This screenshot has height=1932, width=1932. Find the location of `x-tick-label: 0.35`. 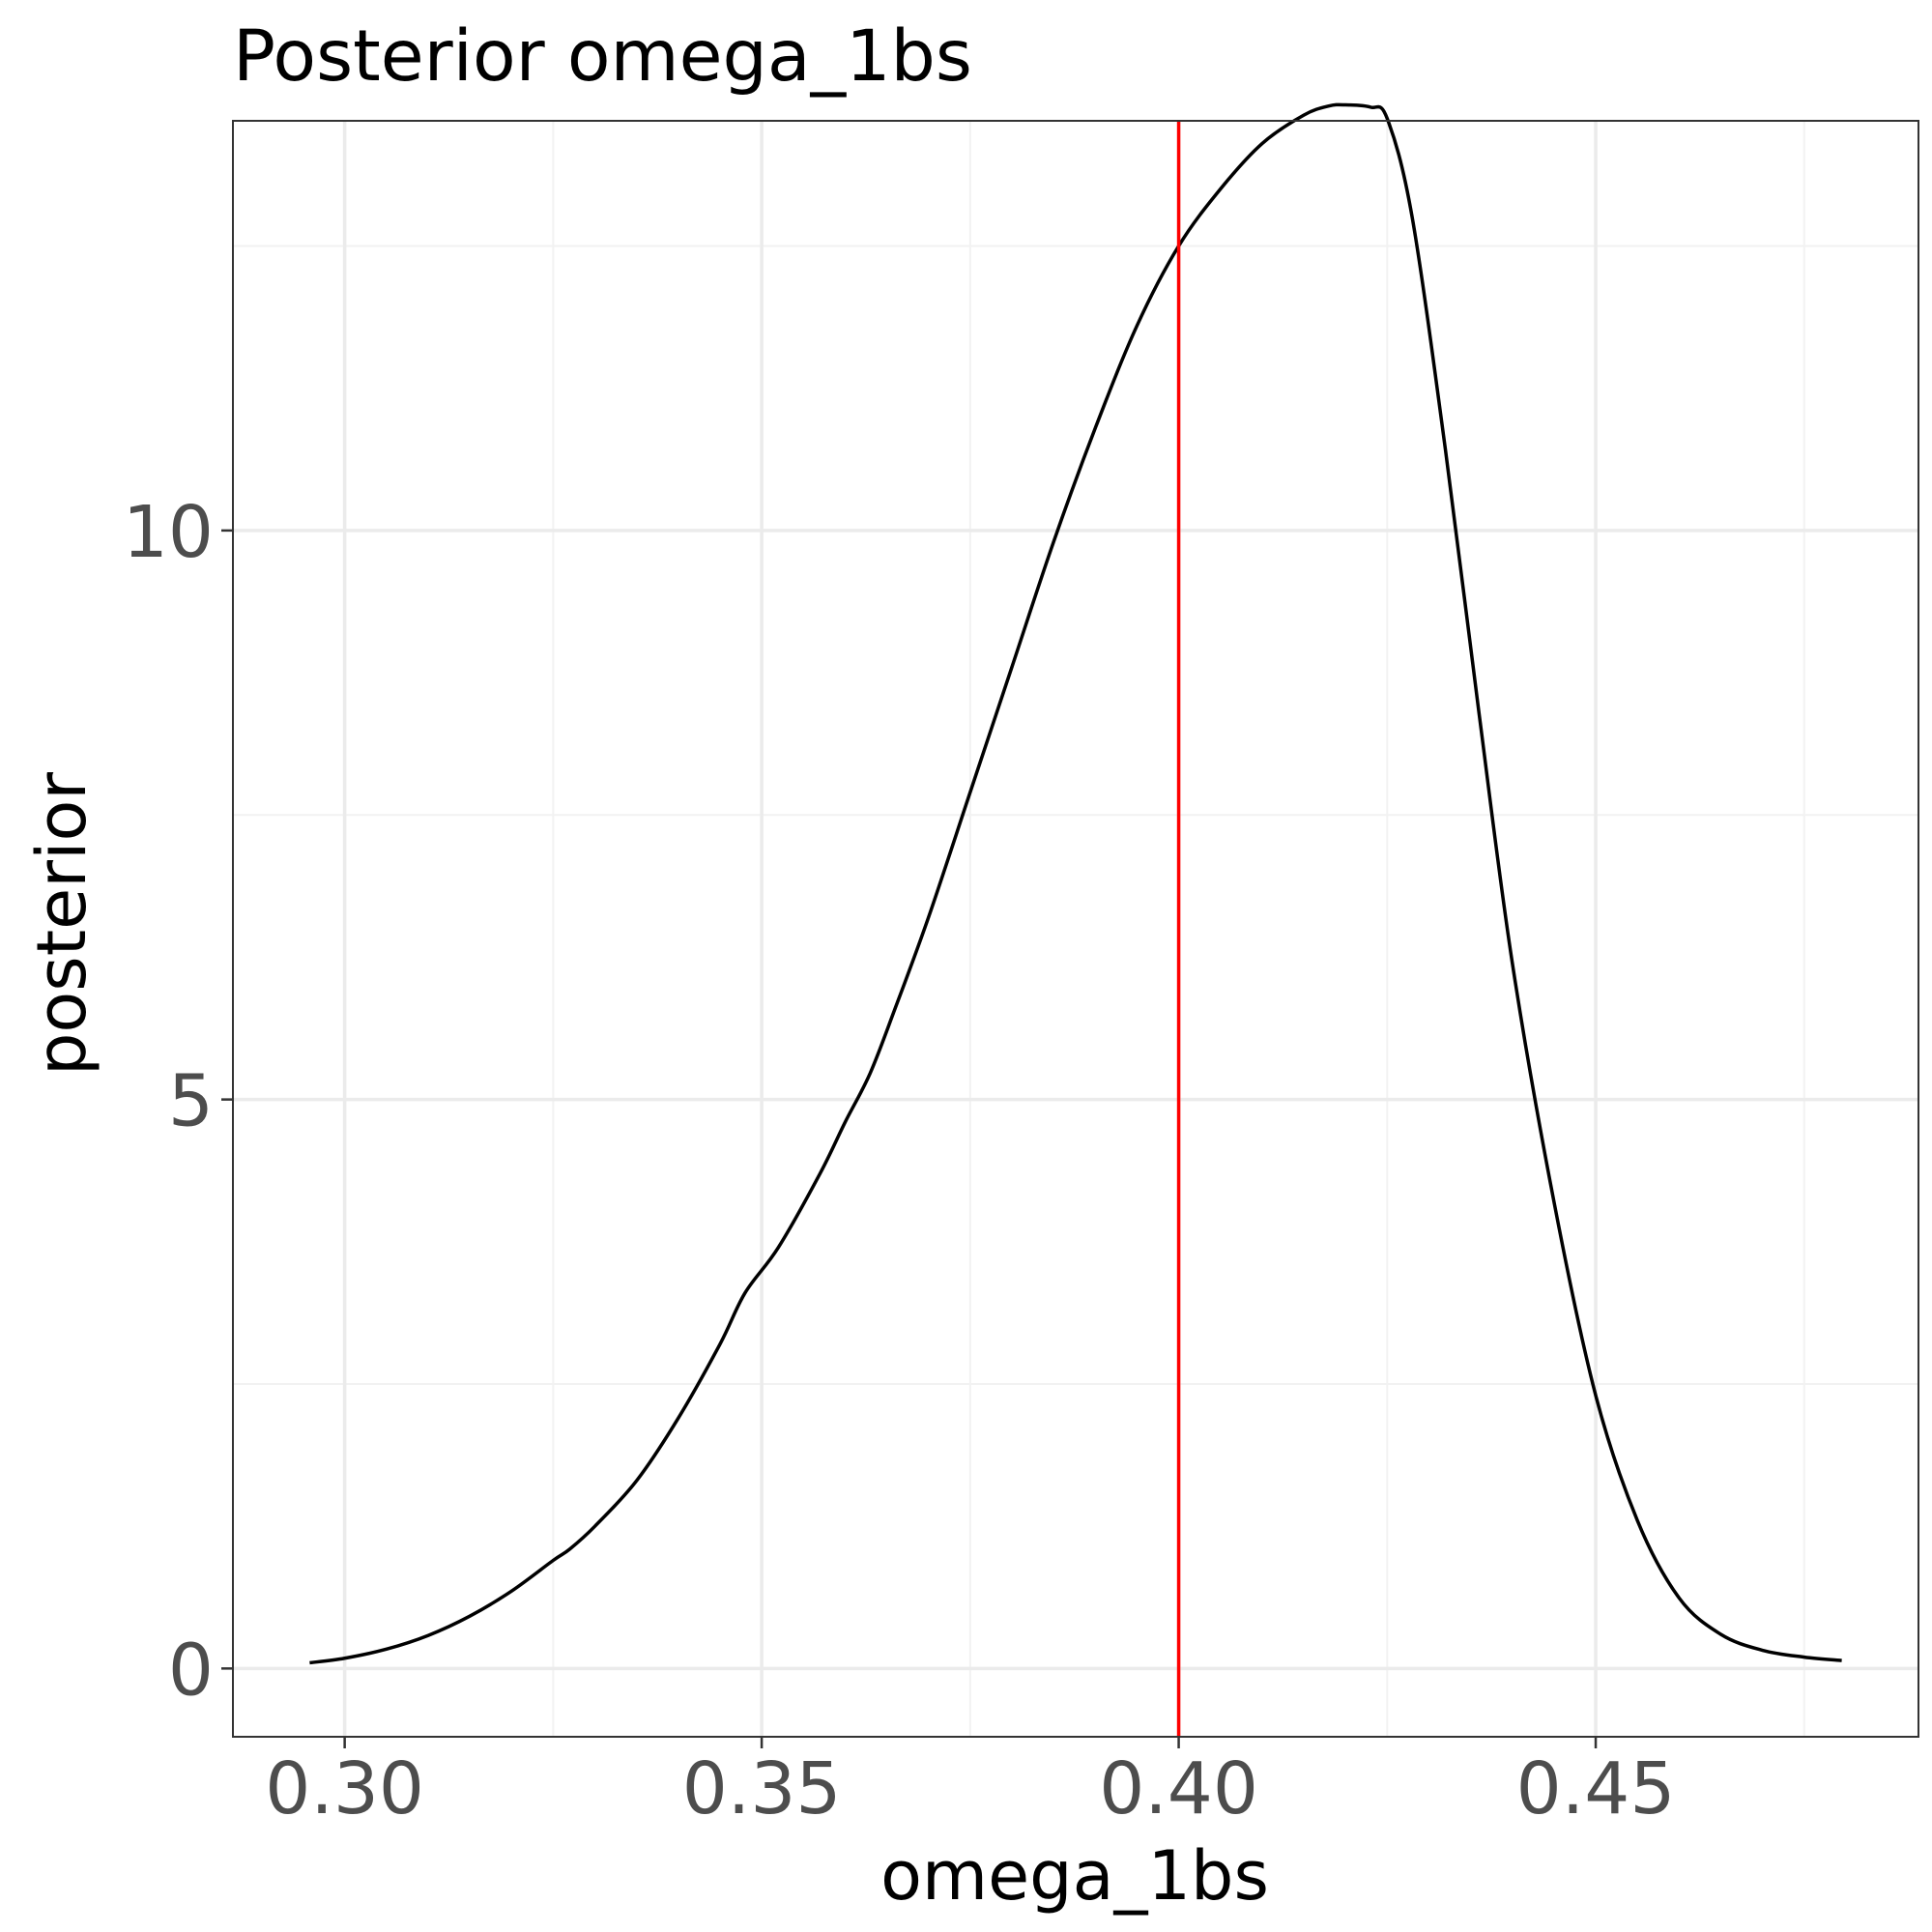

x-tick-label: 0.35 is located at coordinates (762, 1789).